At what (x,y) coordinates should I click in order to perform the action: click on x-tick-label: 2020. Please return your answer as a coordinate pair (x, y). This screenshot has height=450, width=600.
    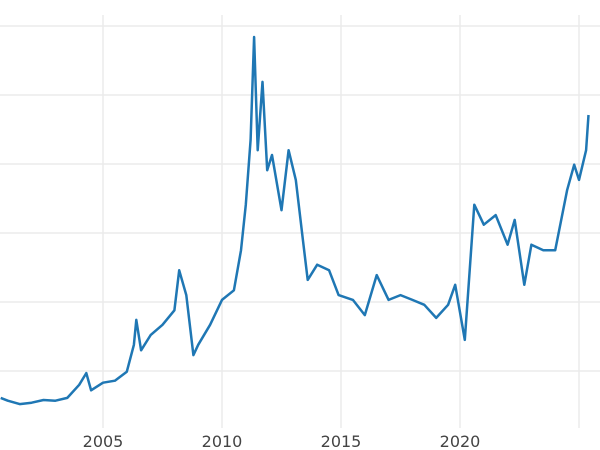
    Looking at the image, I should click on (460, 441).